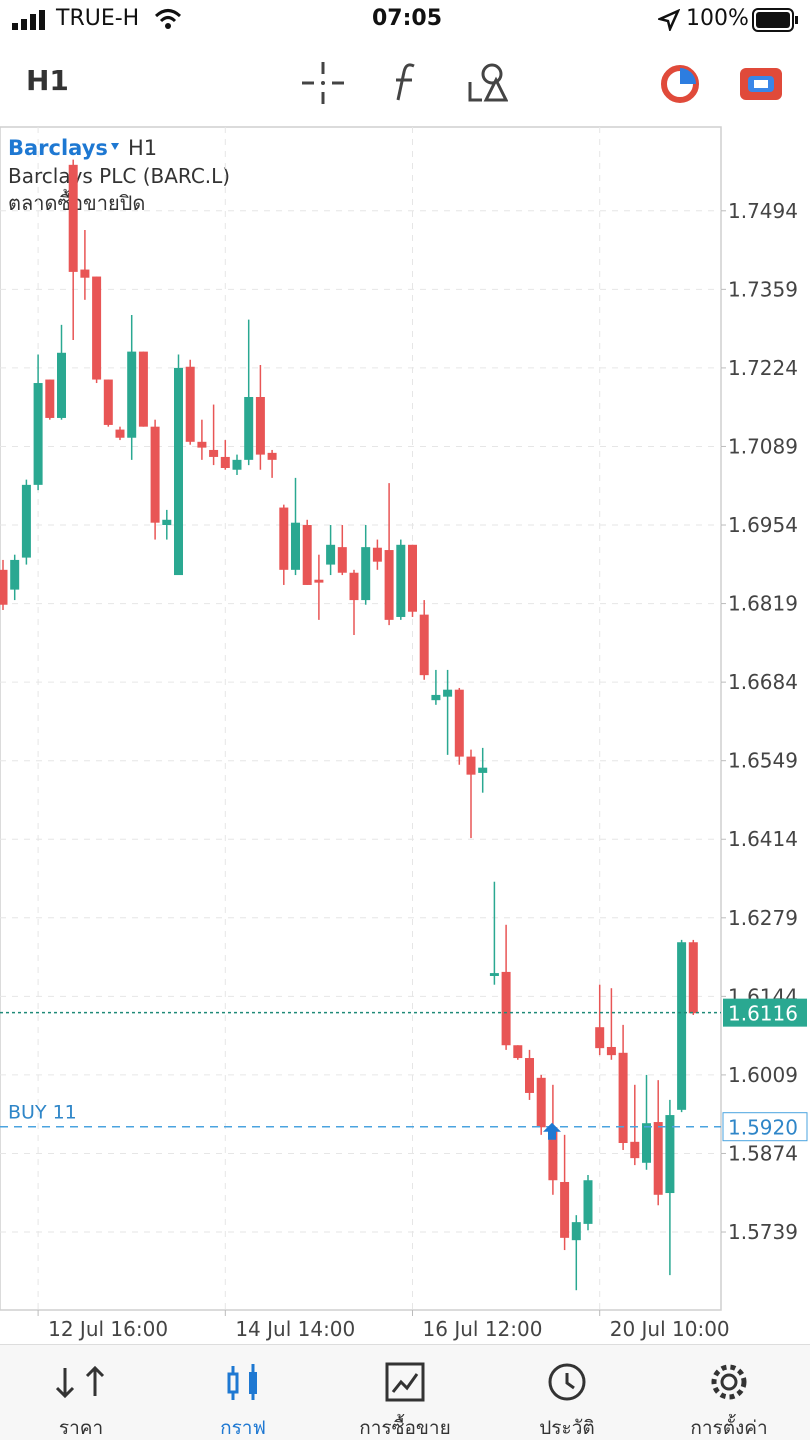 The image size is (810, 1440). I want to click on current-price-label: 1.6116, so click(763, 1014).